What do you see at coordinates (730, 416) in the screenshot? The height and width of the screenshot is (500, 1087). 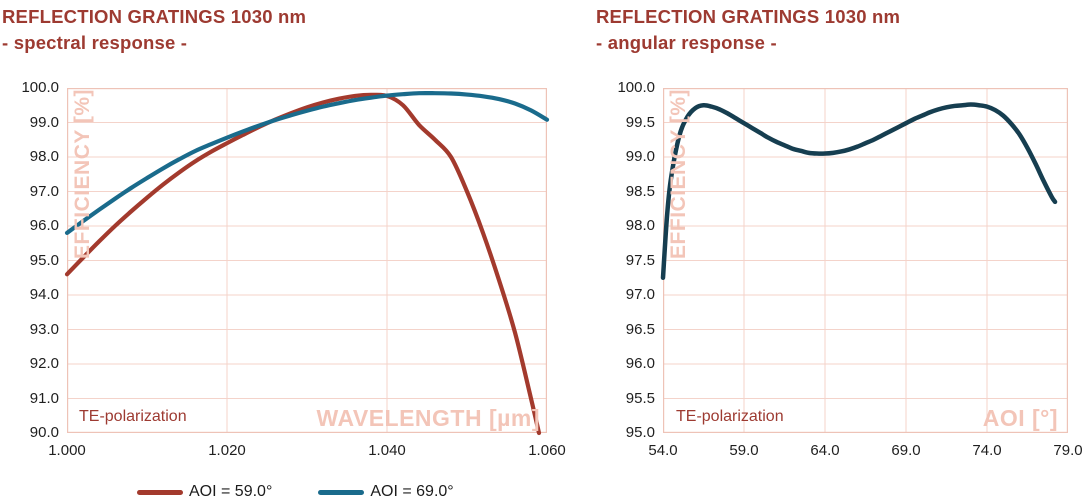 I see `angular-polarization-annotation: TE-polarization` at bounding box center [730, 416].